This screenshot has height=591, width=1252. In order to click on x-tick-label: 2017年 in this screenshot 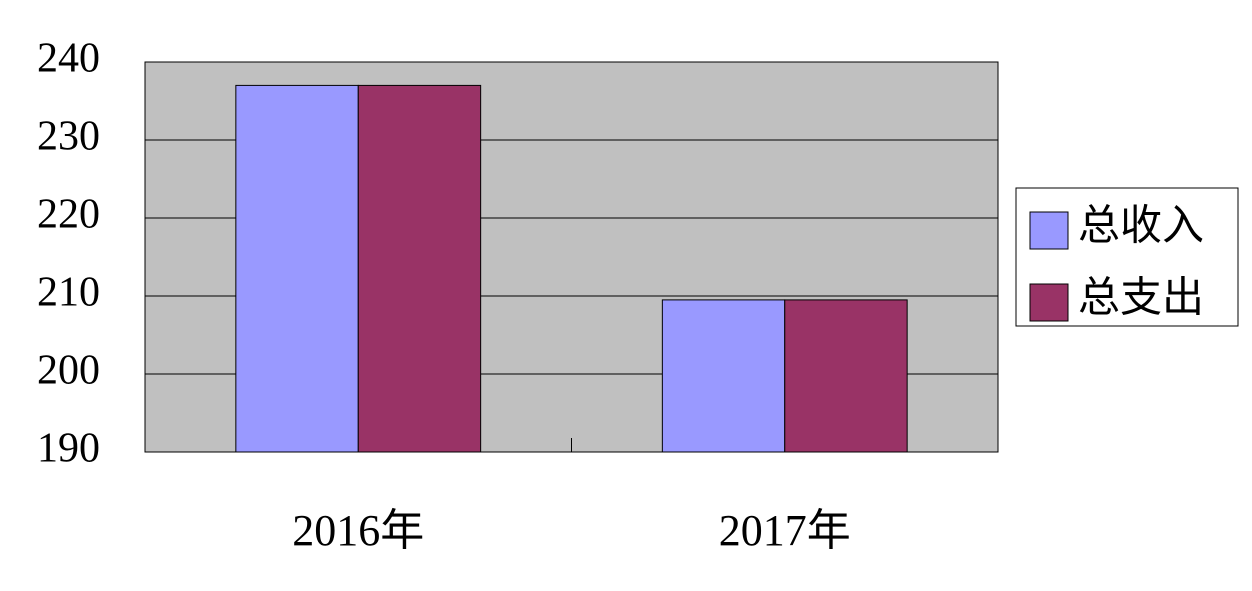, I will do `click(785, 530)`.